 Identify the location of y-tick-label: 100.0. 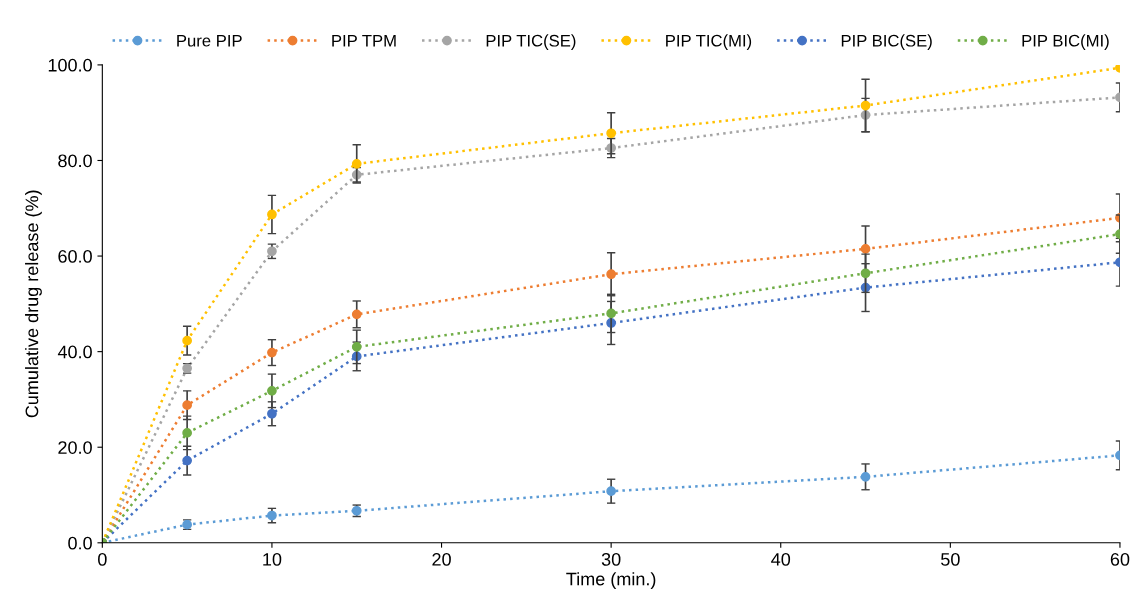
(70, 65).